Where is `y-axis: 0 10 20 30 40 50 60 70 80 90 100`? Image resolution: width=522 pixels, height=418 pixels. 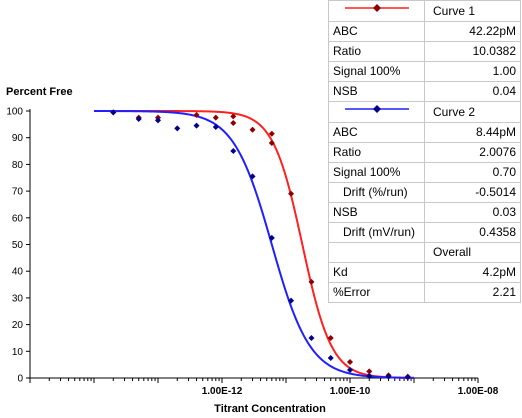
y-axis: 0 10 20 30 40 50 60 70 80 90 100 is located at coordinates (18, 246).